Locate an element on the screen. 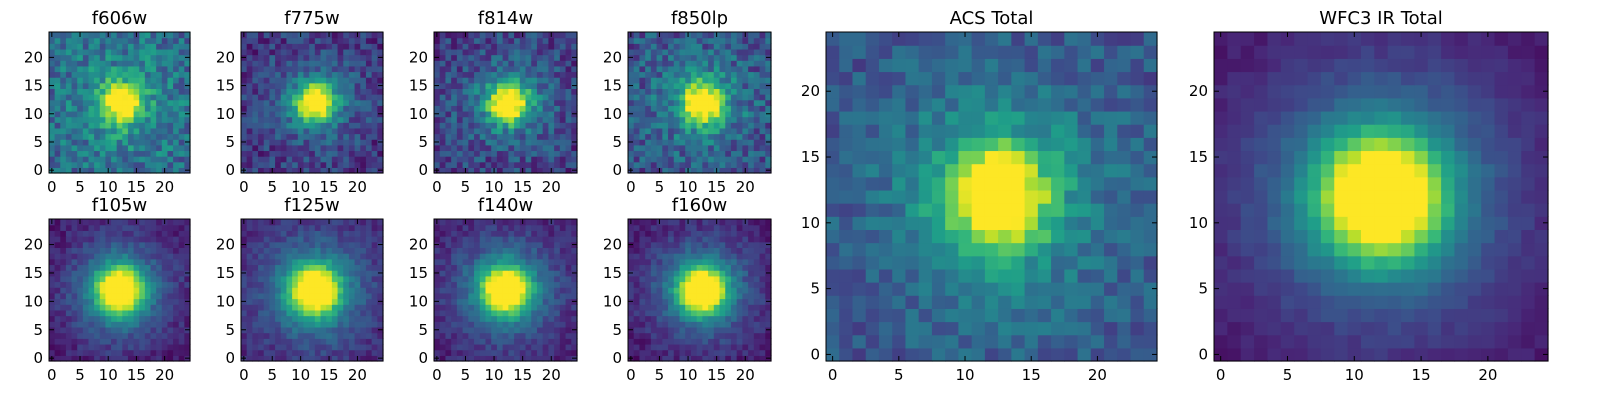  x-tick-label: 15 is located at coordinates (522, 375).